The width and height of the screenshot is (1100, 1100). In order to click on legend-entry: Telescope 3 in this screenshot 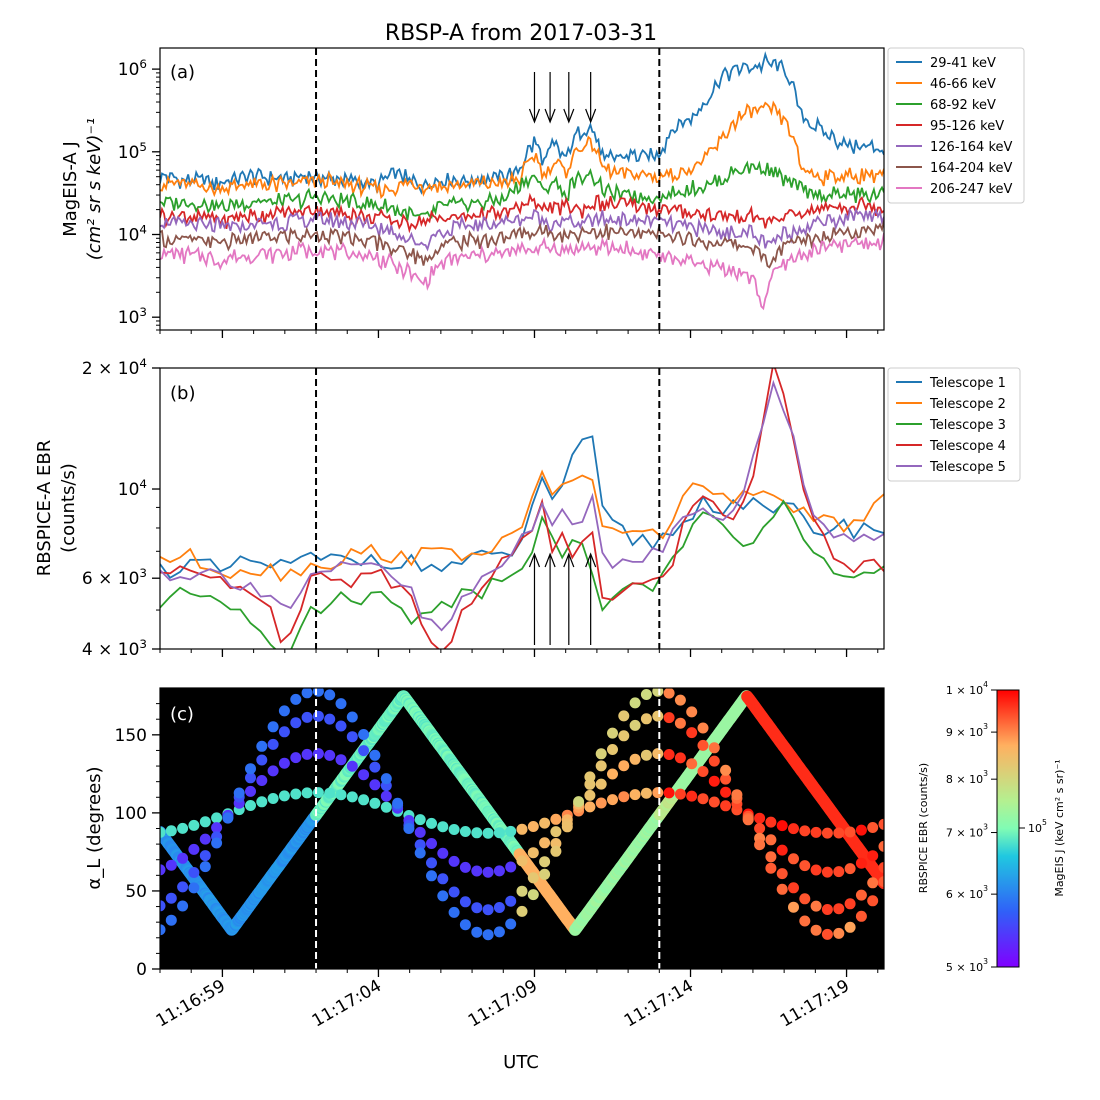, I will do `click(967, 425)`.